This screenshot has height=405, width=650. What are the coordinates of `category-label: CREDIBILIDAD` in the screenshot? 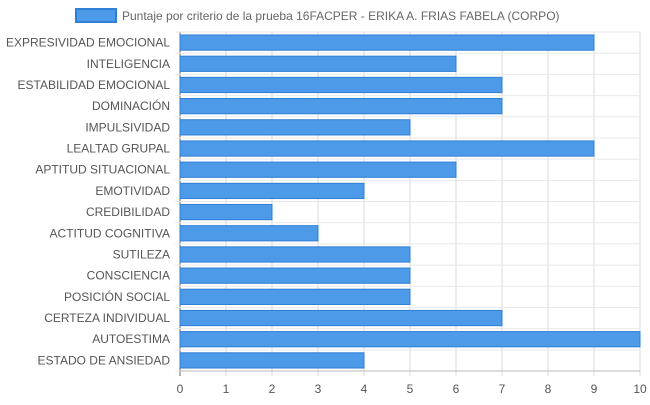 It's located at (128, 212).